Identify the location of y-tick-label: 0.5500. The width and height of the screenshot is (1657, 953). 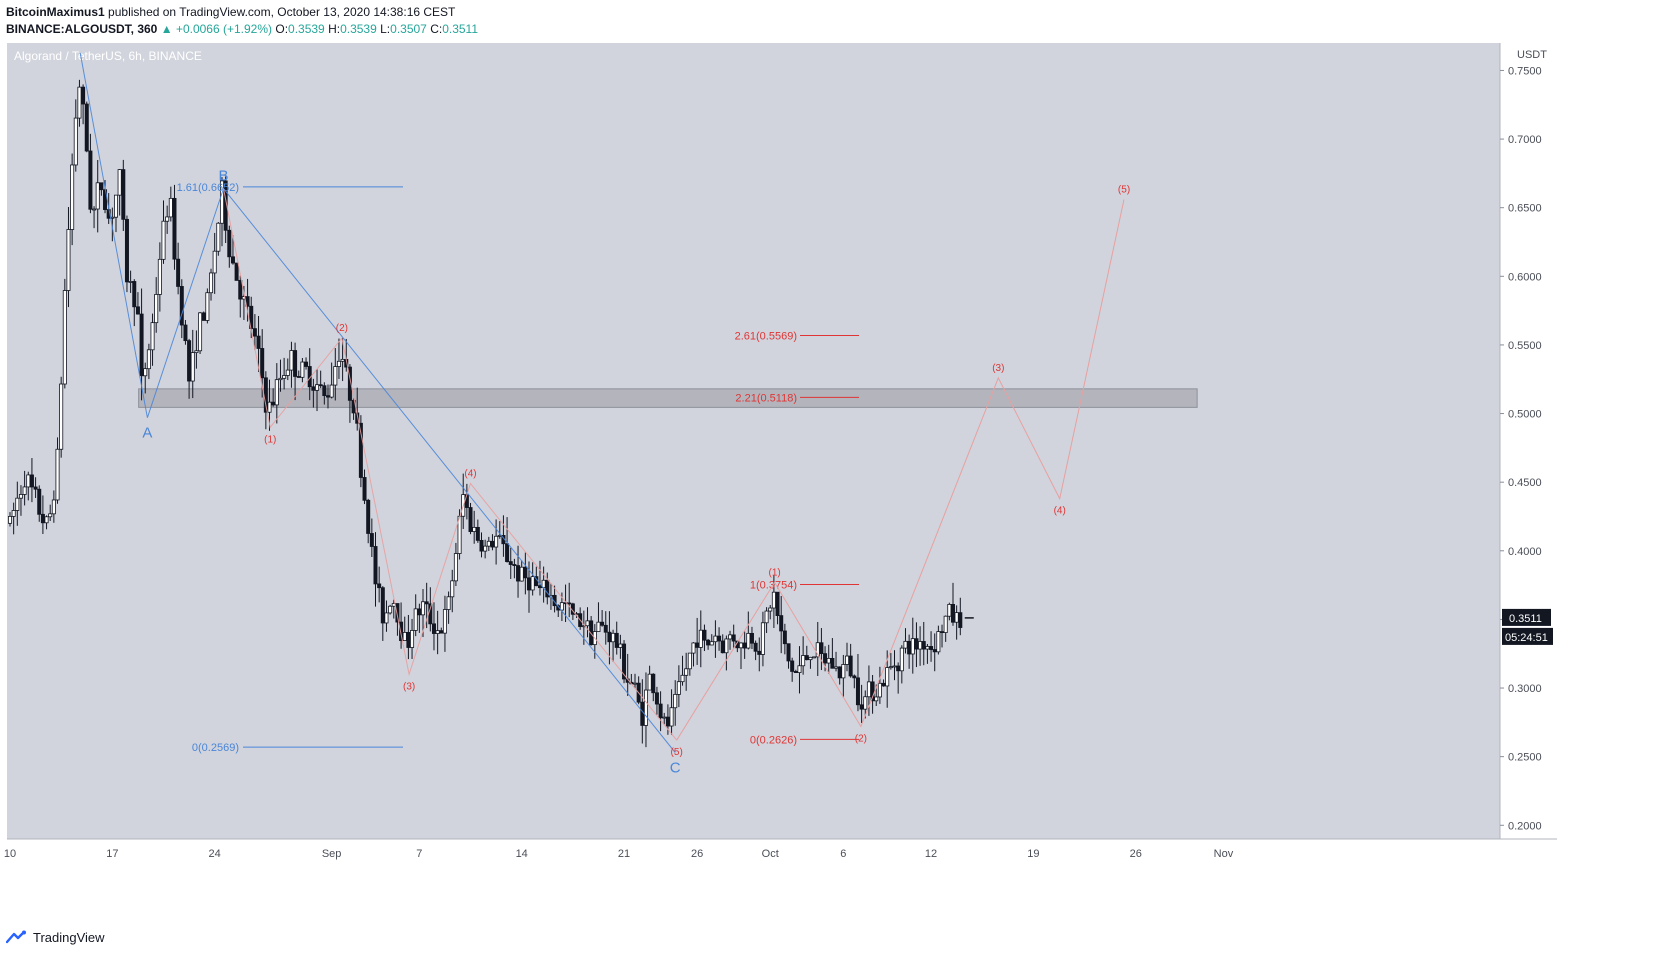
(1525, 346).